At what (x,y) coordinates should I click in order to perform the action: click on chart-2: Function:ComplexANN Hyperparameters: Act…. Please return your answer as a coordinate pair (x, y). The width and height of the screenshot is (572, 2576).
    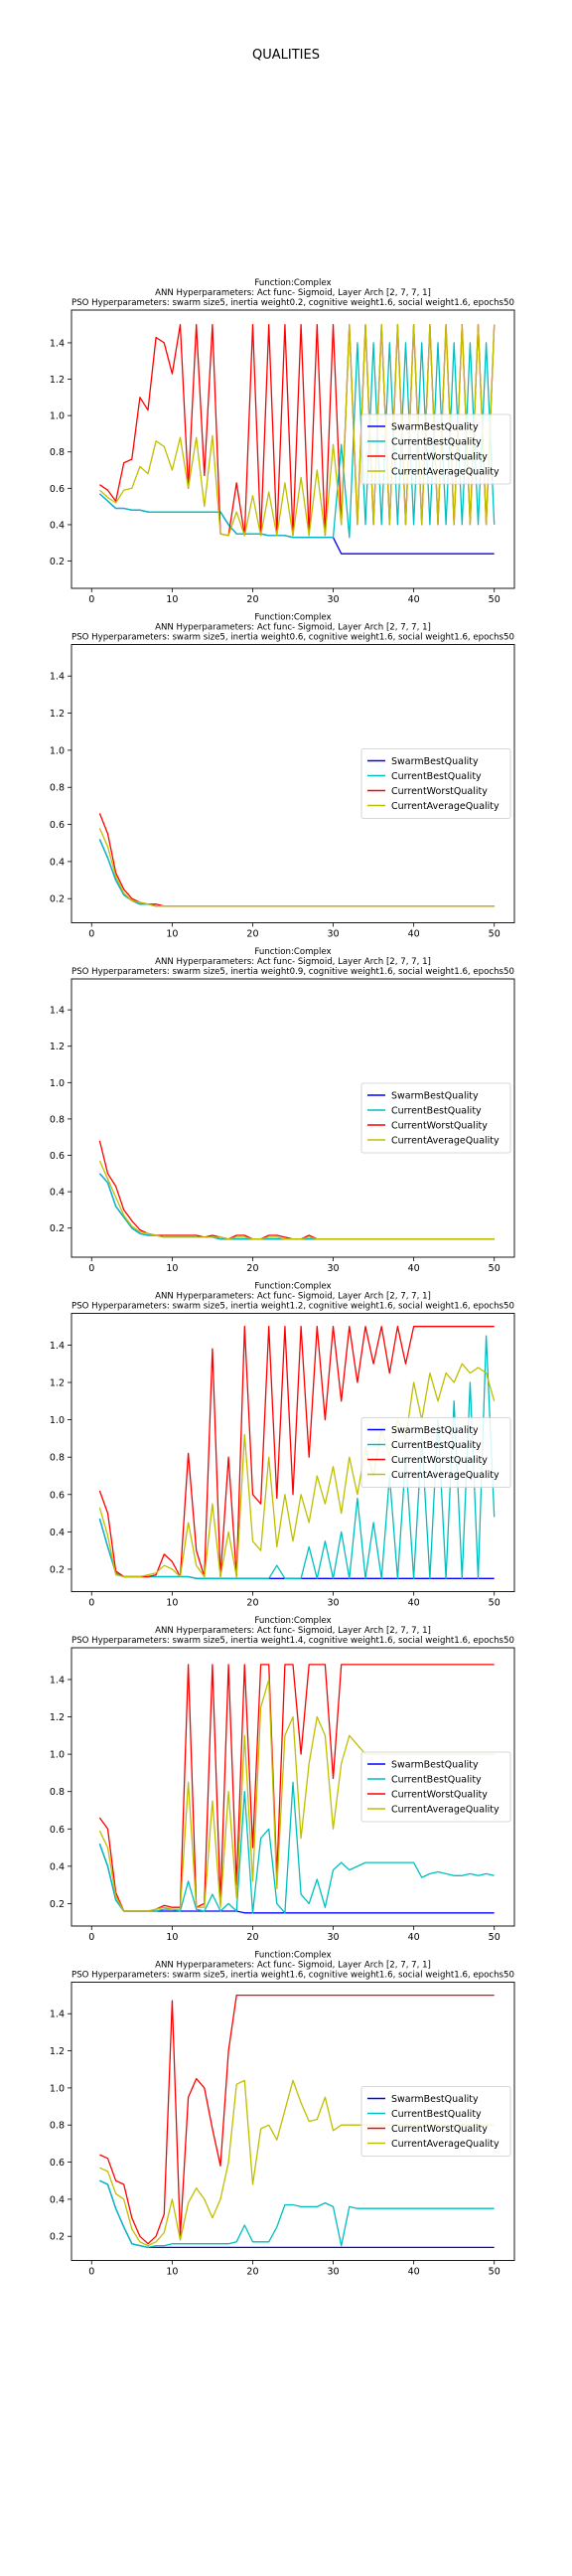
    Looking at the image, I should click on (282, 776).